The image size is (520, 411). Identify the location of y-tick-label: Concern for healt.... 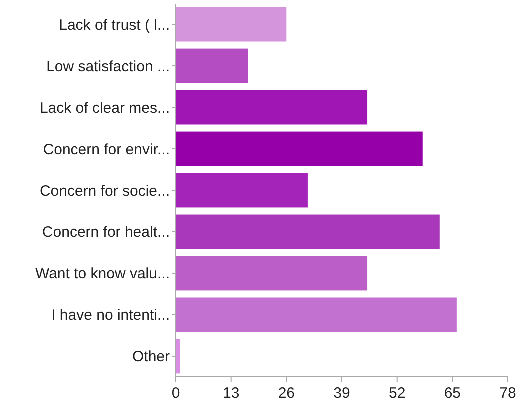
(106, 233).